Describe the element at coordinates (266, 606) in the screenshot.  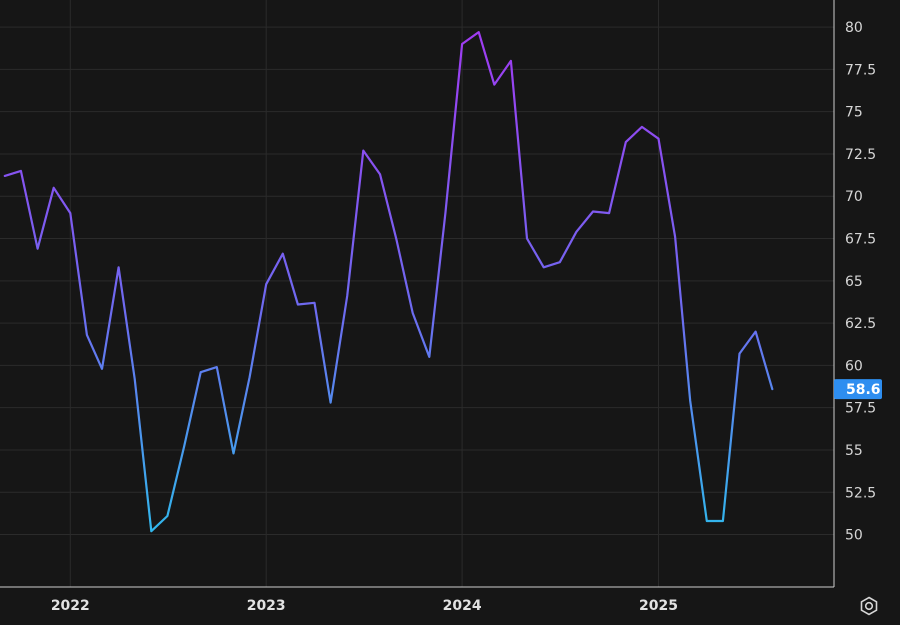
I see `x-tick-label: 2023` at that location.